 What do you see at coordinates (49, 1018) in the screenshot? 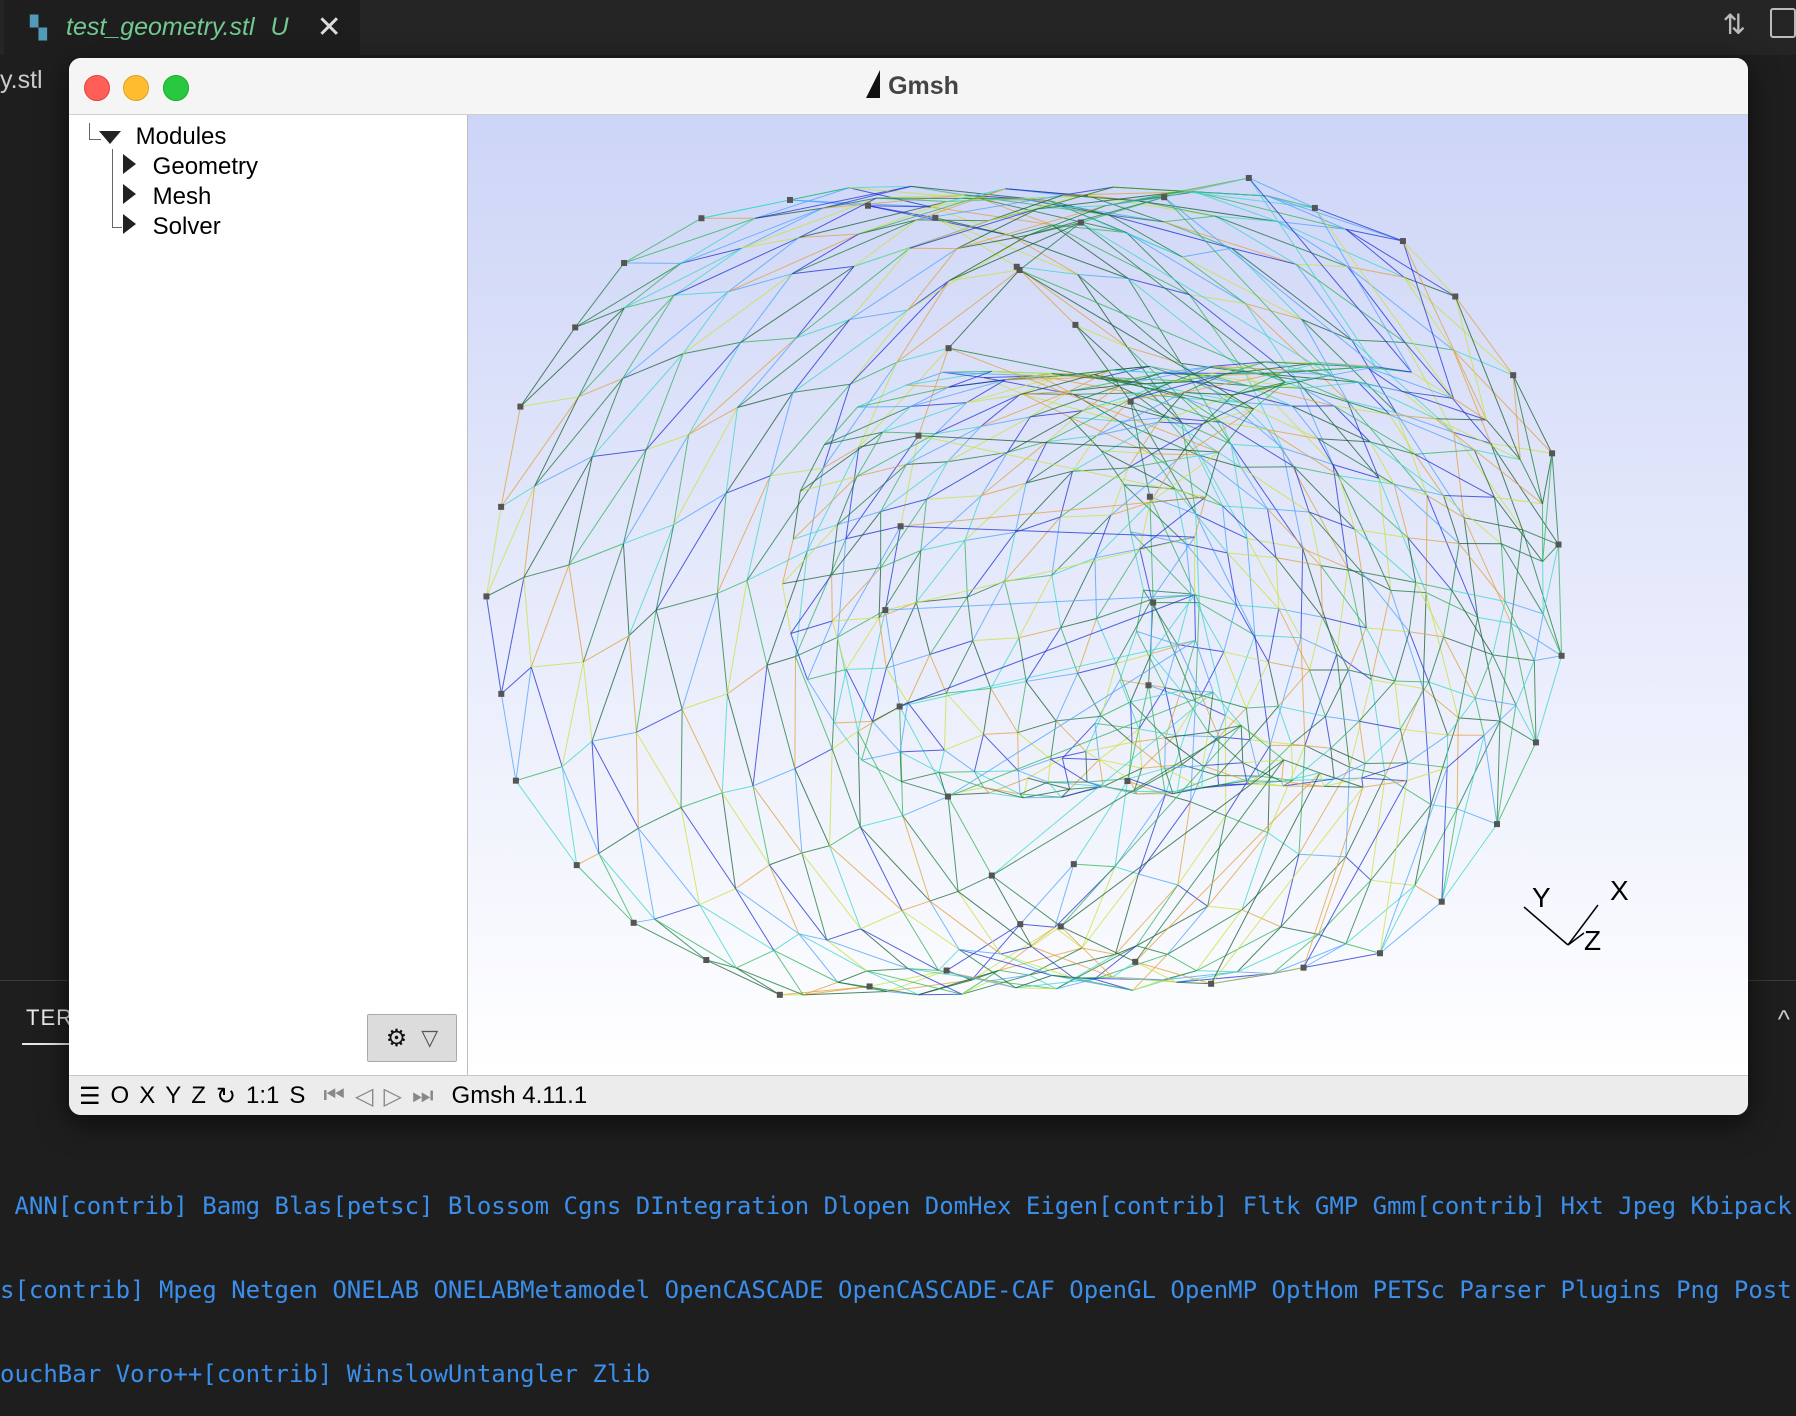
I see `panel-tab-terminal: TER` at bounding box center [49, 1018].